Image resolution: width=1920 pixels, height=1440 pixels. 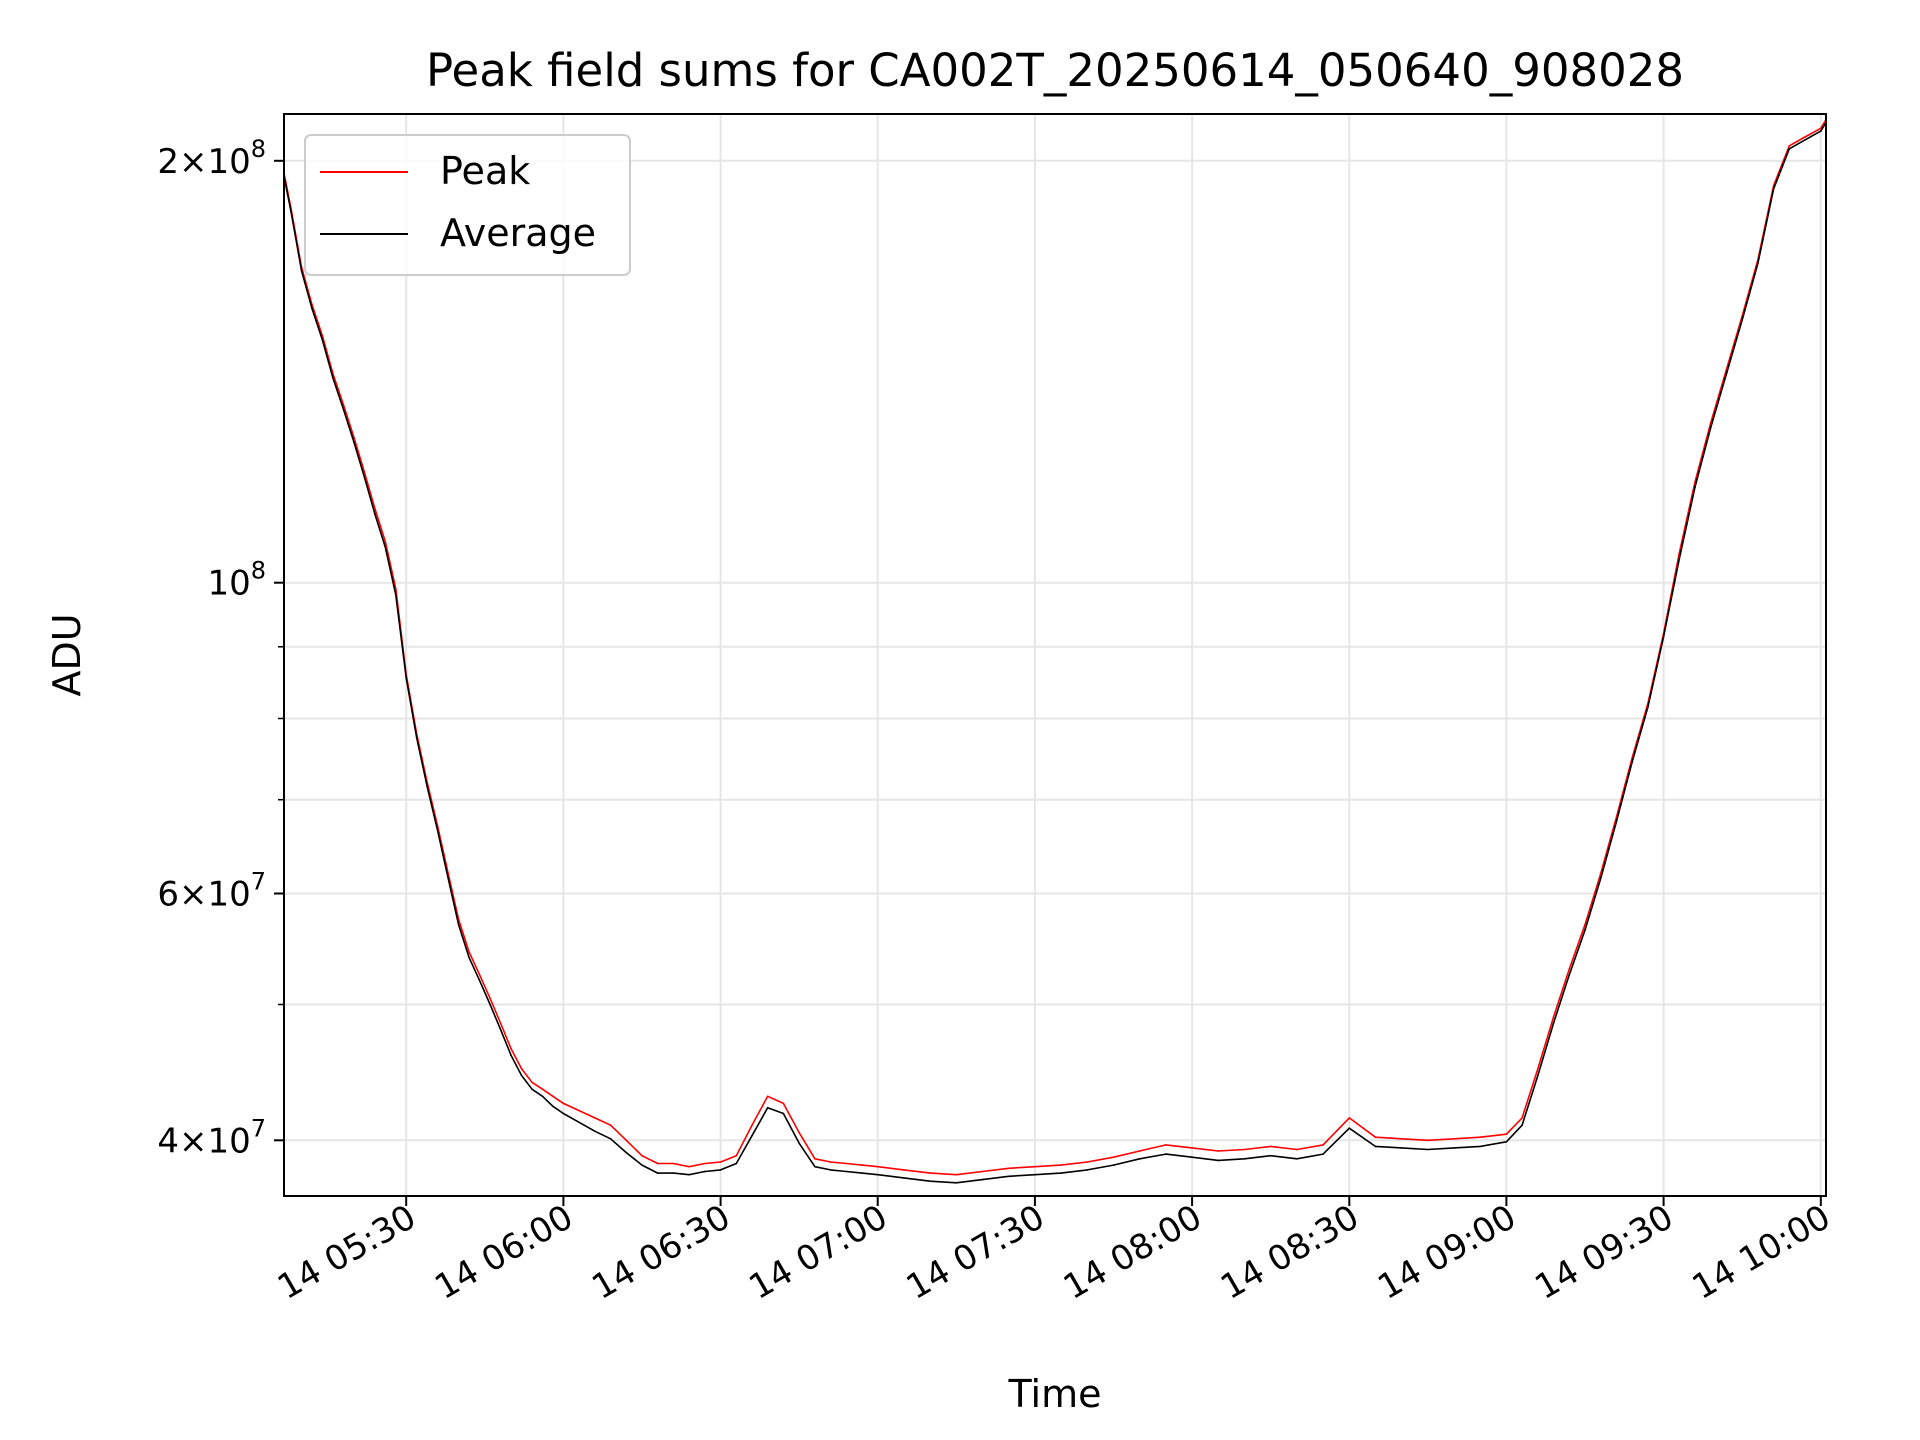 I want to click on y-tick-label: 2×108, so click(x=211, y=158).